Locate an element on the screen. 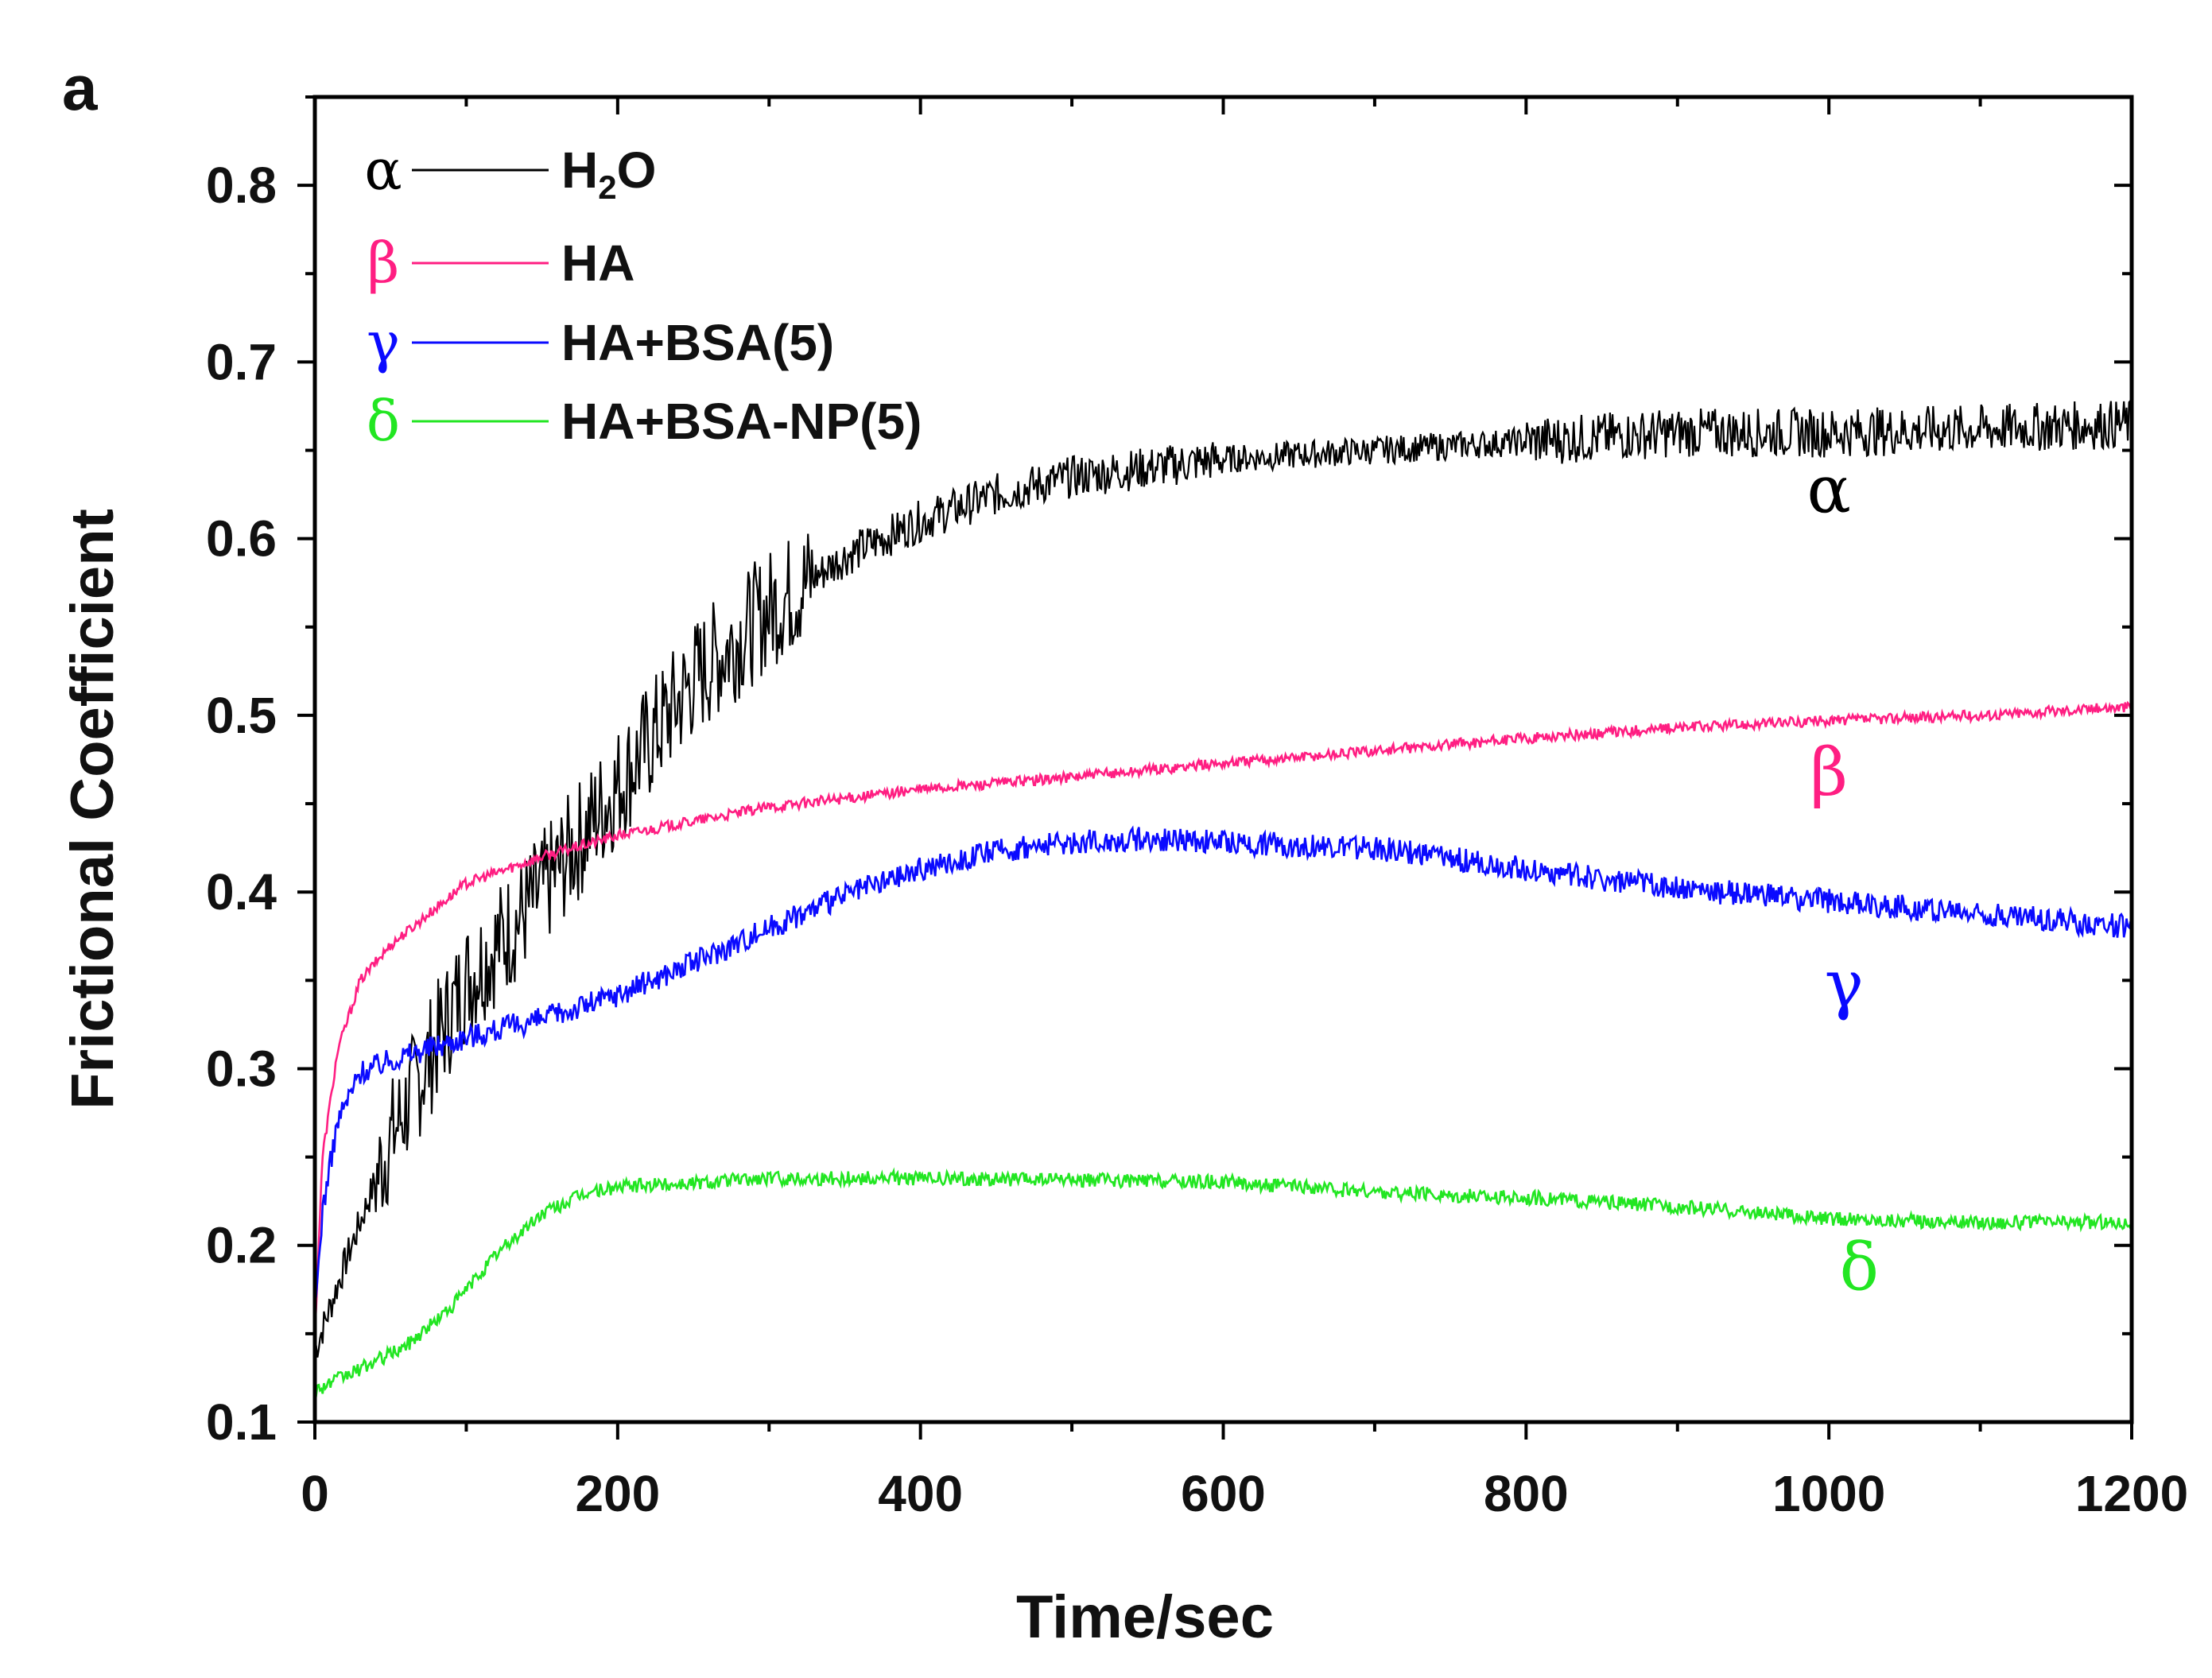 The height and width of the screenshot is (1678, 2212). y-tick-label: 0.4 is located at coordinates (241, 892).